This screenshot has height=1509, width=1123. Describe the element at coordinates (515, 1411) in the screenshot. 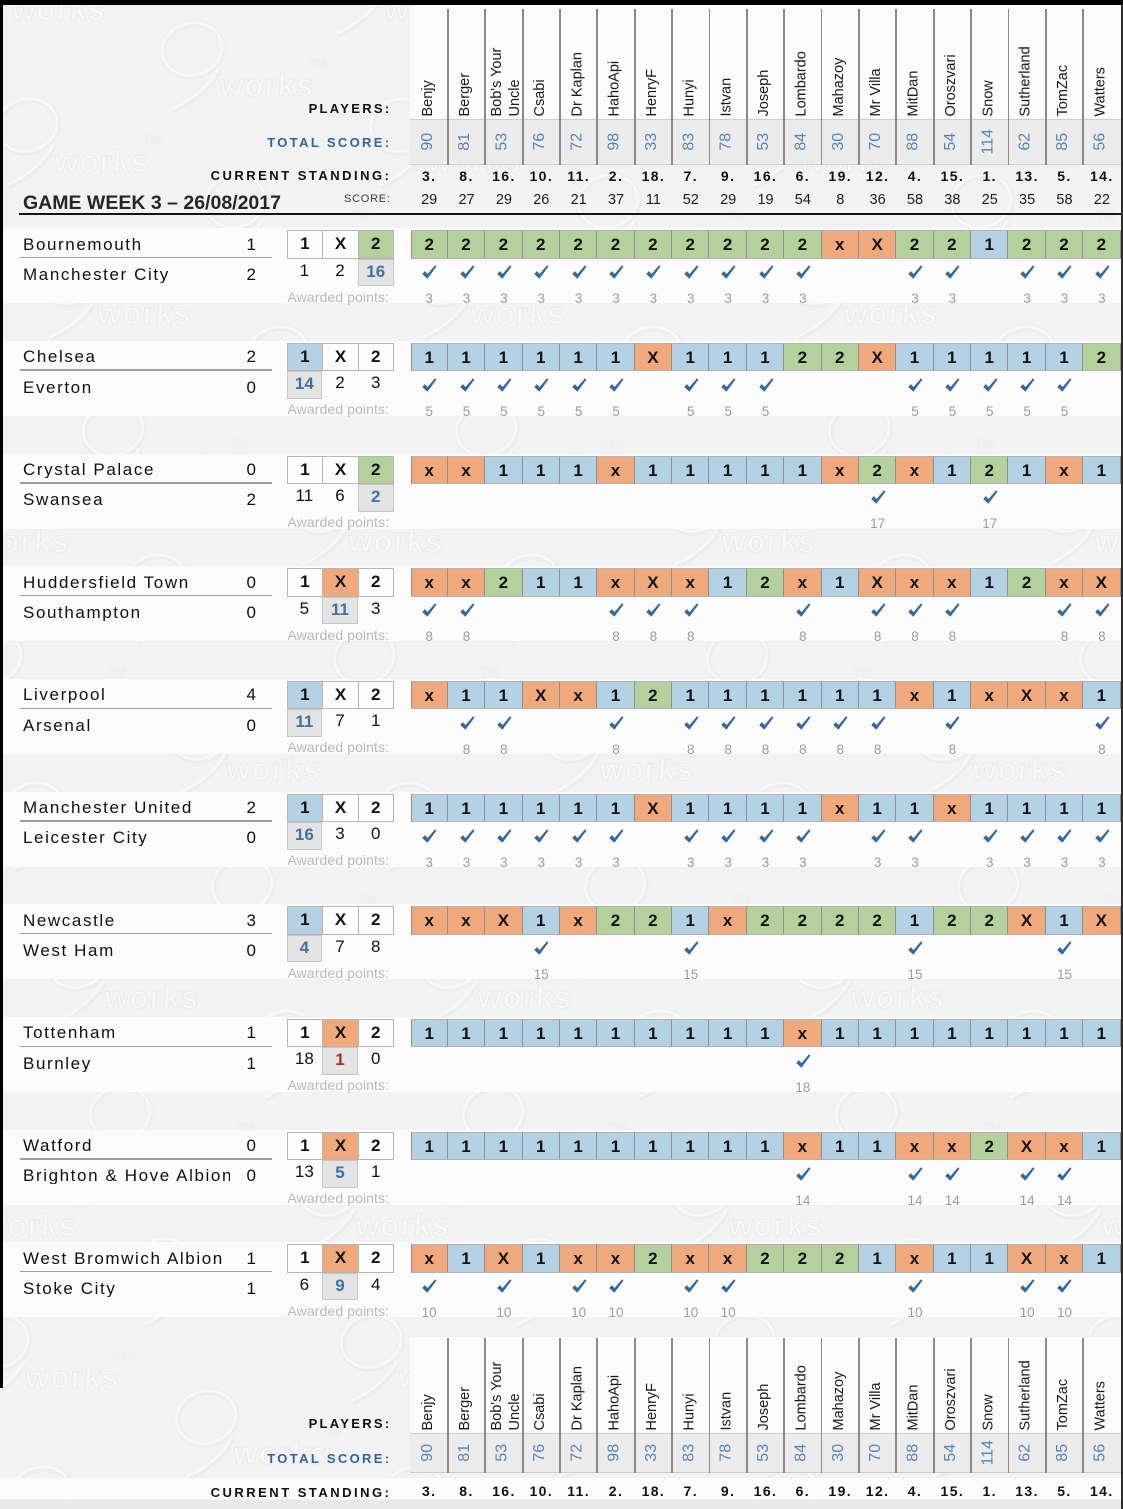

I see `svg-text: Uncle` at that location.